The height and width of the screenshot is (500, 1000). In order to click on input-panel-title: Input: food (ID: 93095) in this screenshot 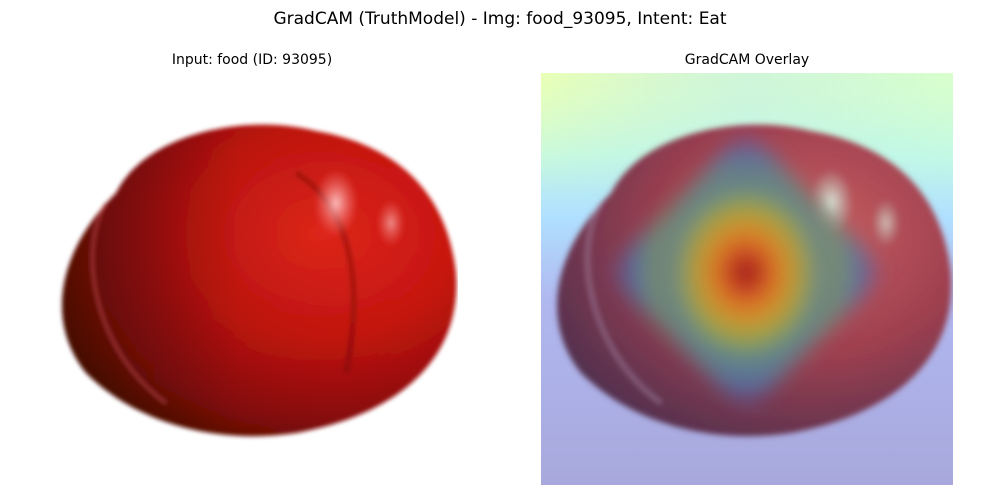, I will do `click(252, 60)`.